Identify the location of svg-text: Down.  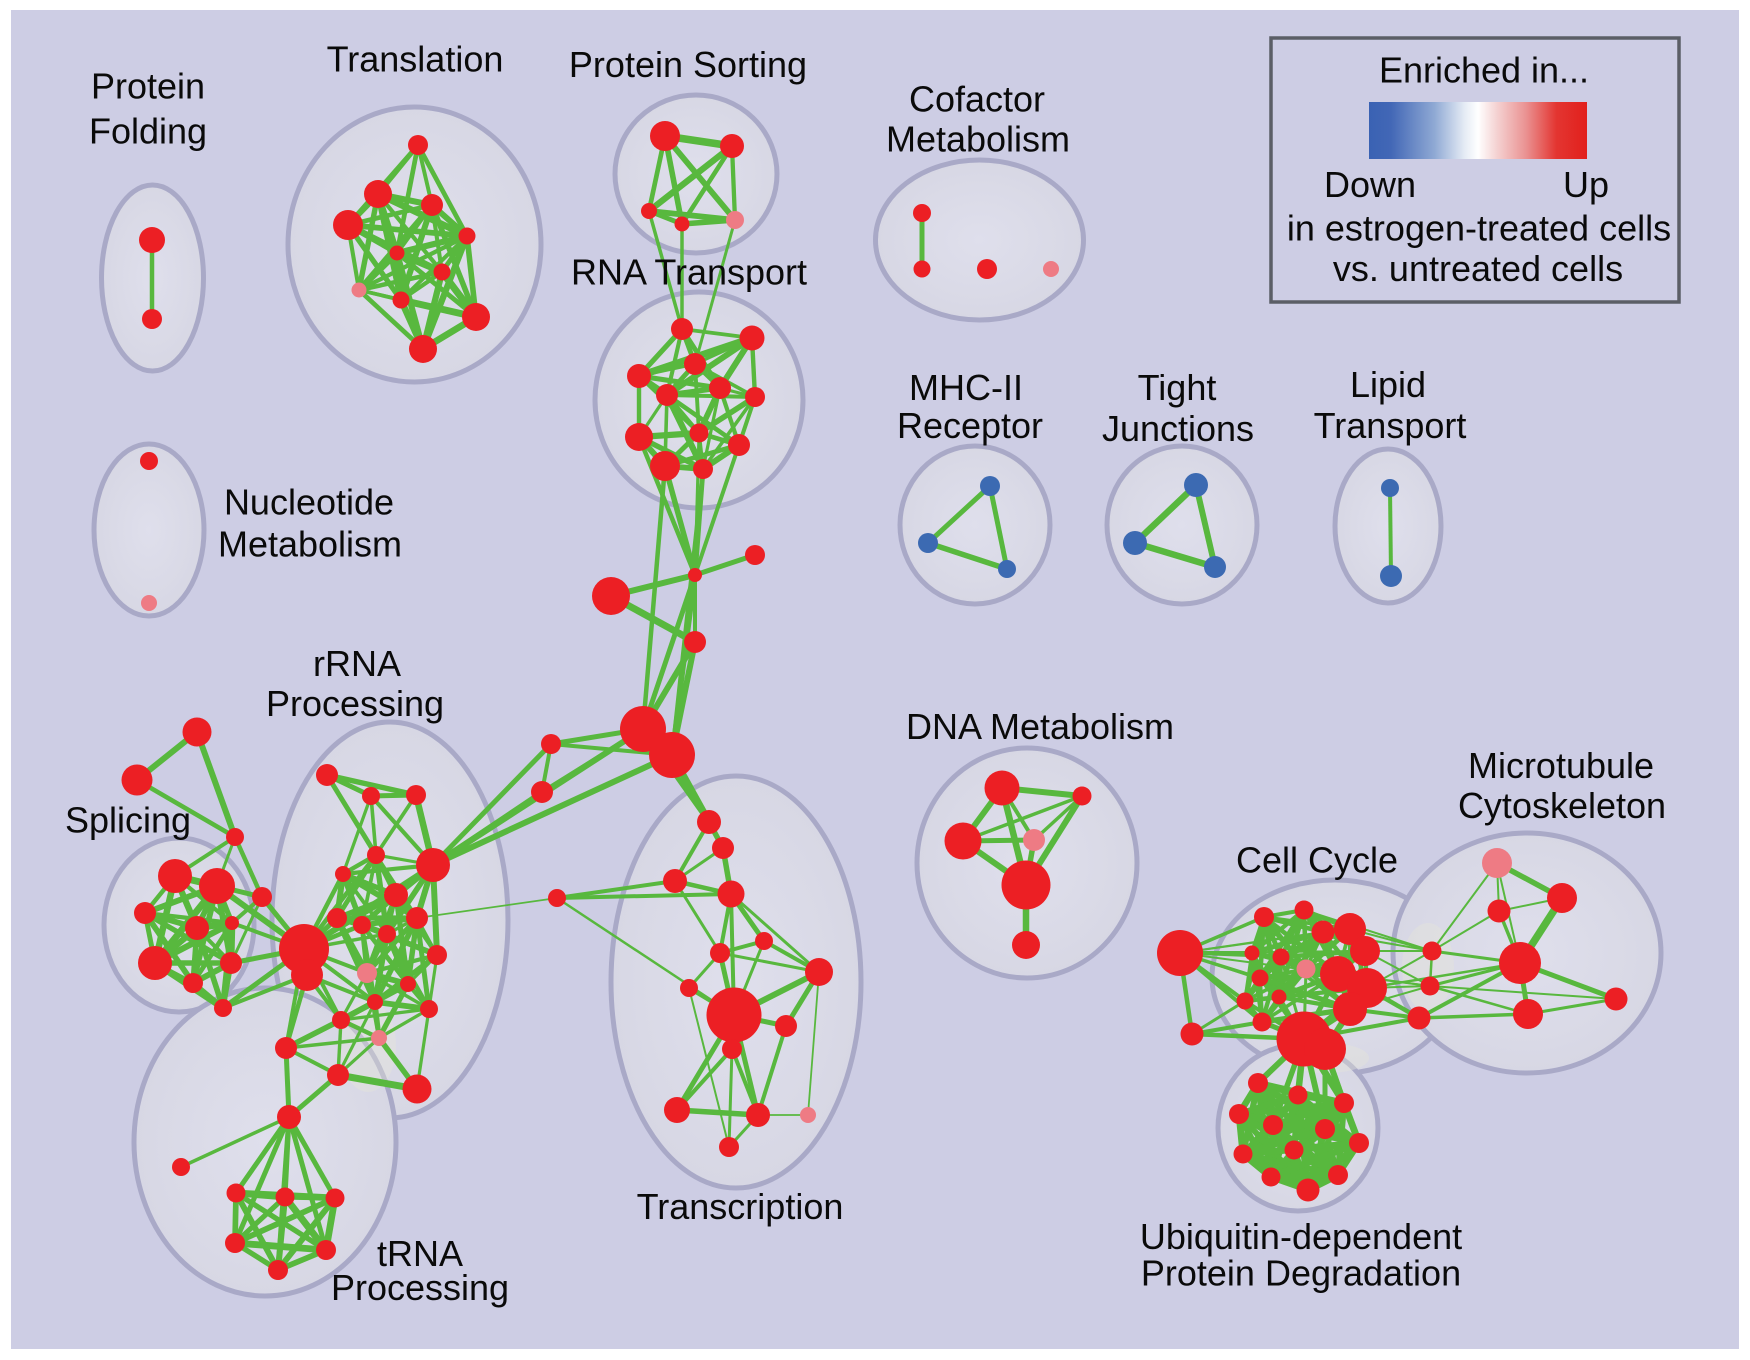
(1370, 184).